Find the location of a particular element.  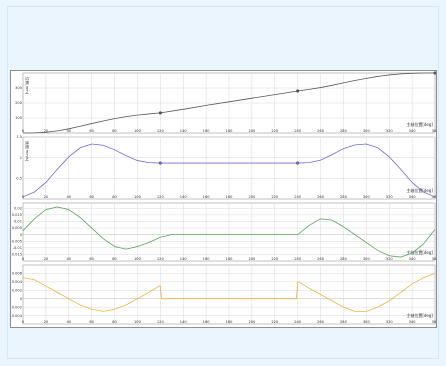

panel-1-y-tick-label: 1 is located at coordinates (21, 158).